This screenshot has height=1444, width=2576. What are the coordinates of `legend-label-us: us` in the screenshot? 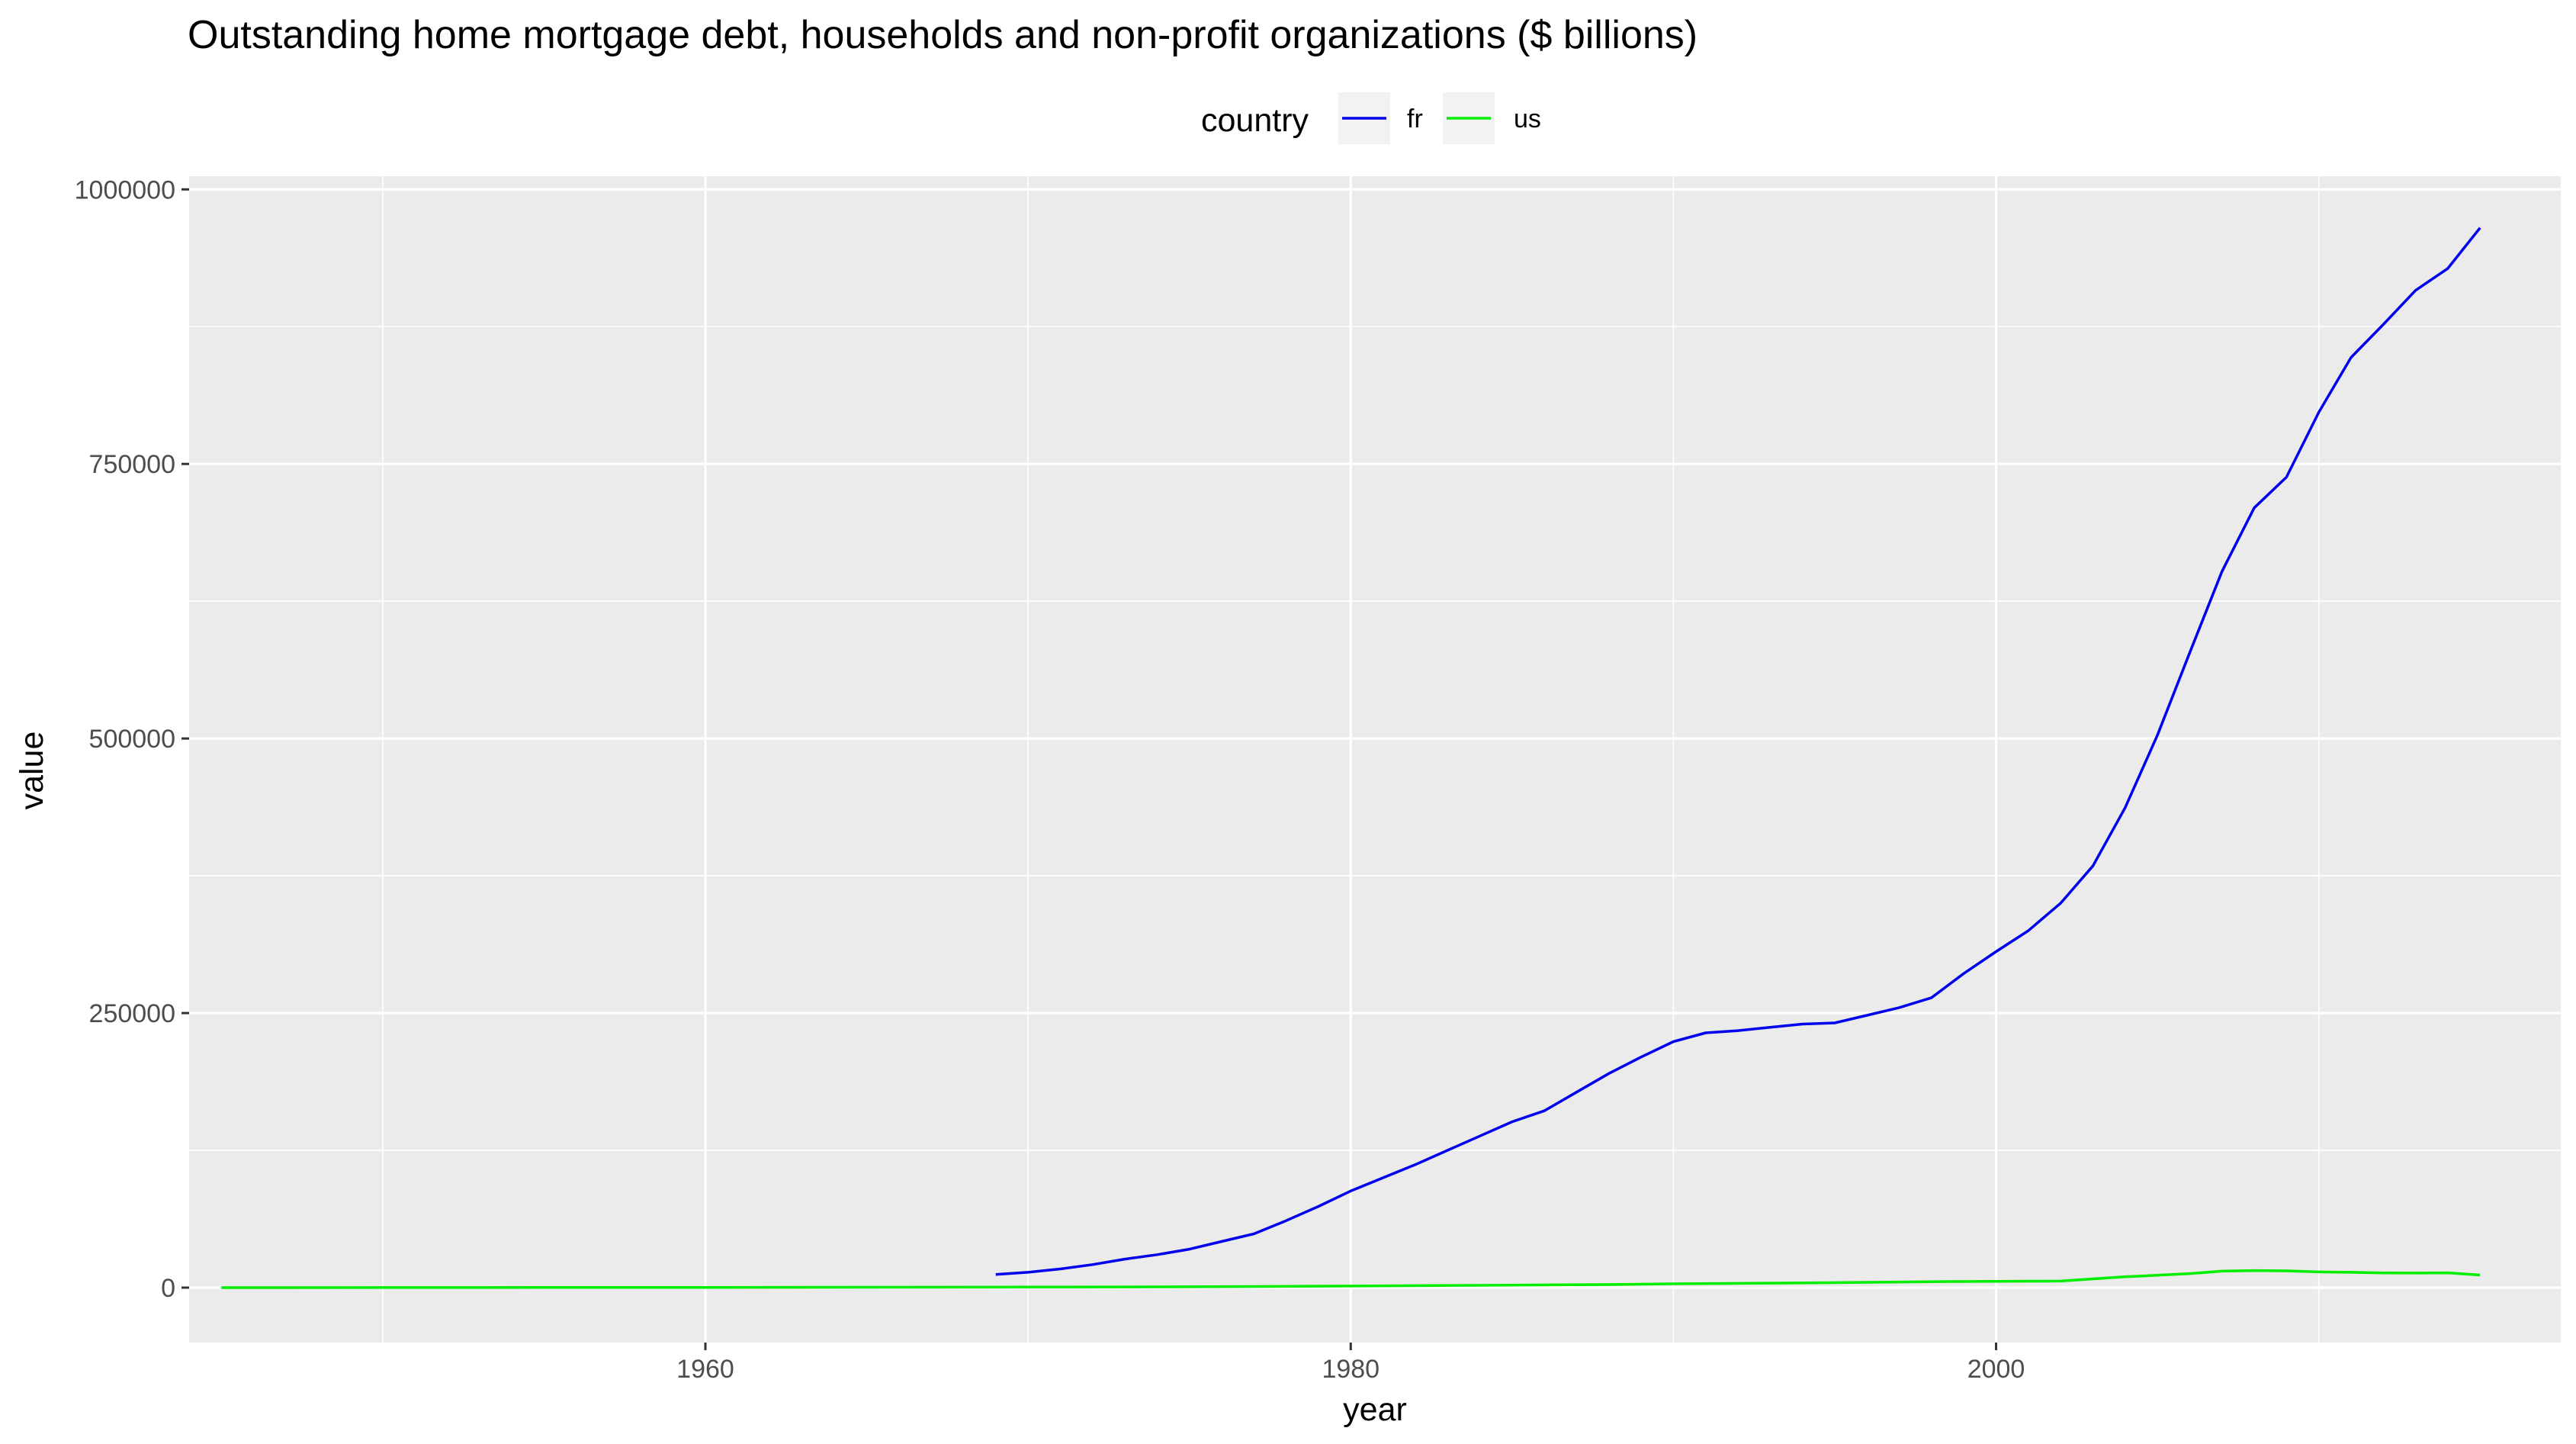 It's located at (1527, 119).